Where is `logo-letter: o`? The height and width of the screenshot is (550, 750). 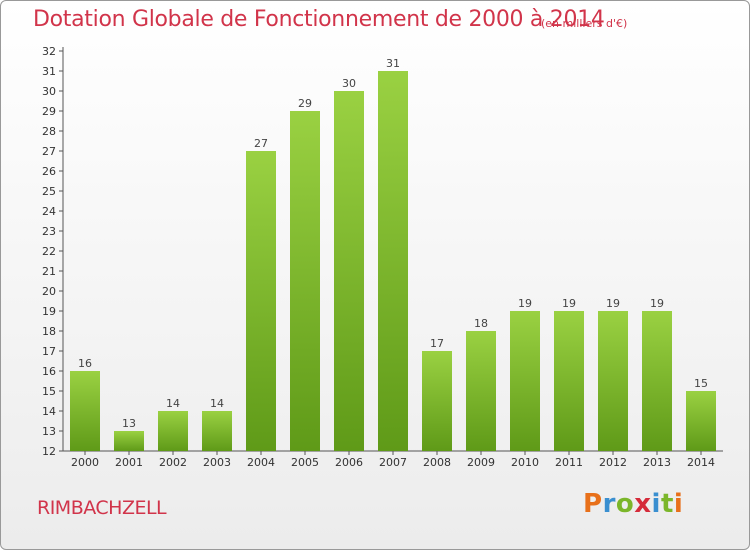 logo-letter: o is located at coordinates (625, 504).